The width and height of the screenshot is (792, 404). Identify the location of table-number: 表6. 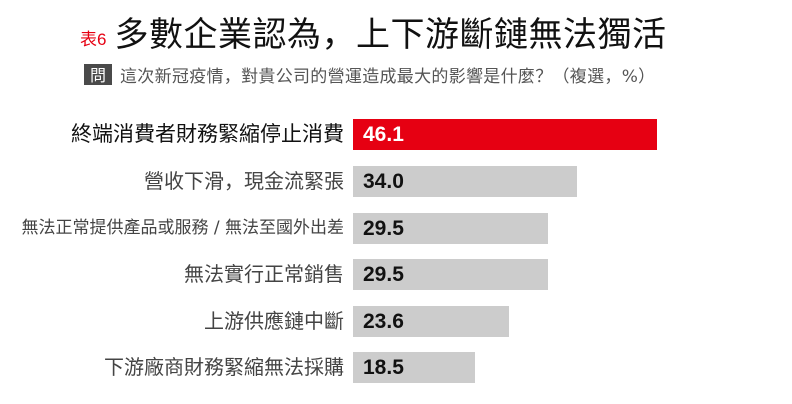
(93, 39).